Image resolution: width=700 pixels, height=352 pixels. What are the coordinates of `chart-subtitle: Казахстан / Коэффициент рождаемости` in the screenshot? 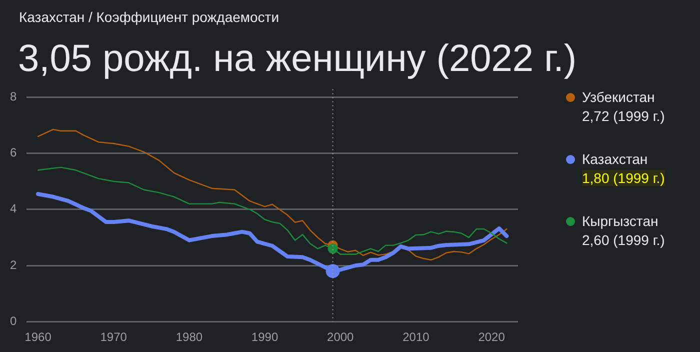 It's located at (149, 17).